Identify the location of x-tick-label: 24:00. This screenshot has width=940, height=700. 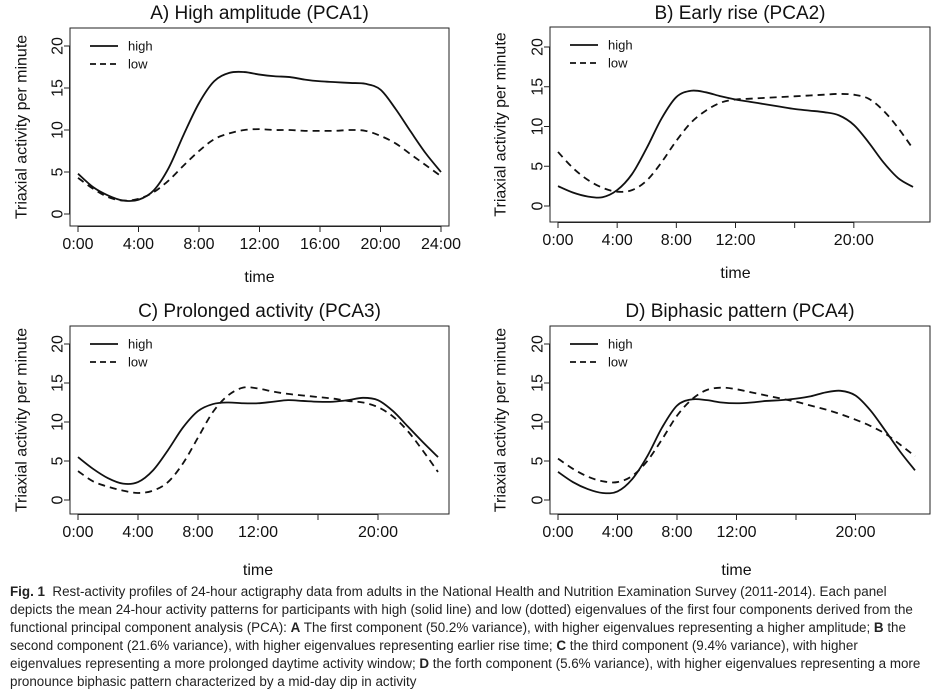
(441, 244).